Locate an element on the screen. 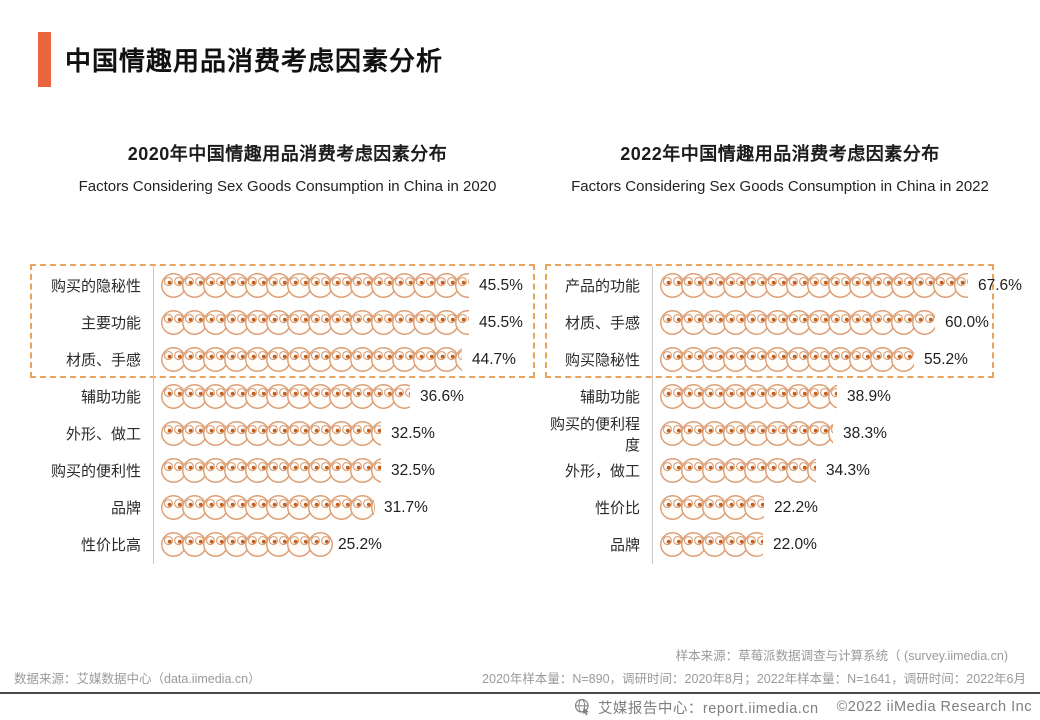 The image size is (1040, 720). row-label: 性价比高 is located at coordinates (110, 545).